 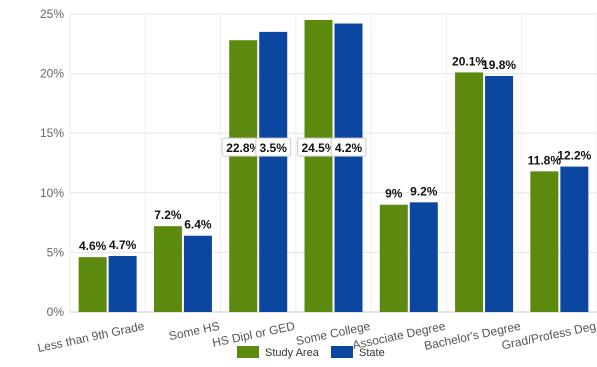 I want to click on legend-swatch-study-area, so click(x=248, y=352).